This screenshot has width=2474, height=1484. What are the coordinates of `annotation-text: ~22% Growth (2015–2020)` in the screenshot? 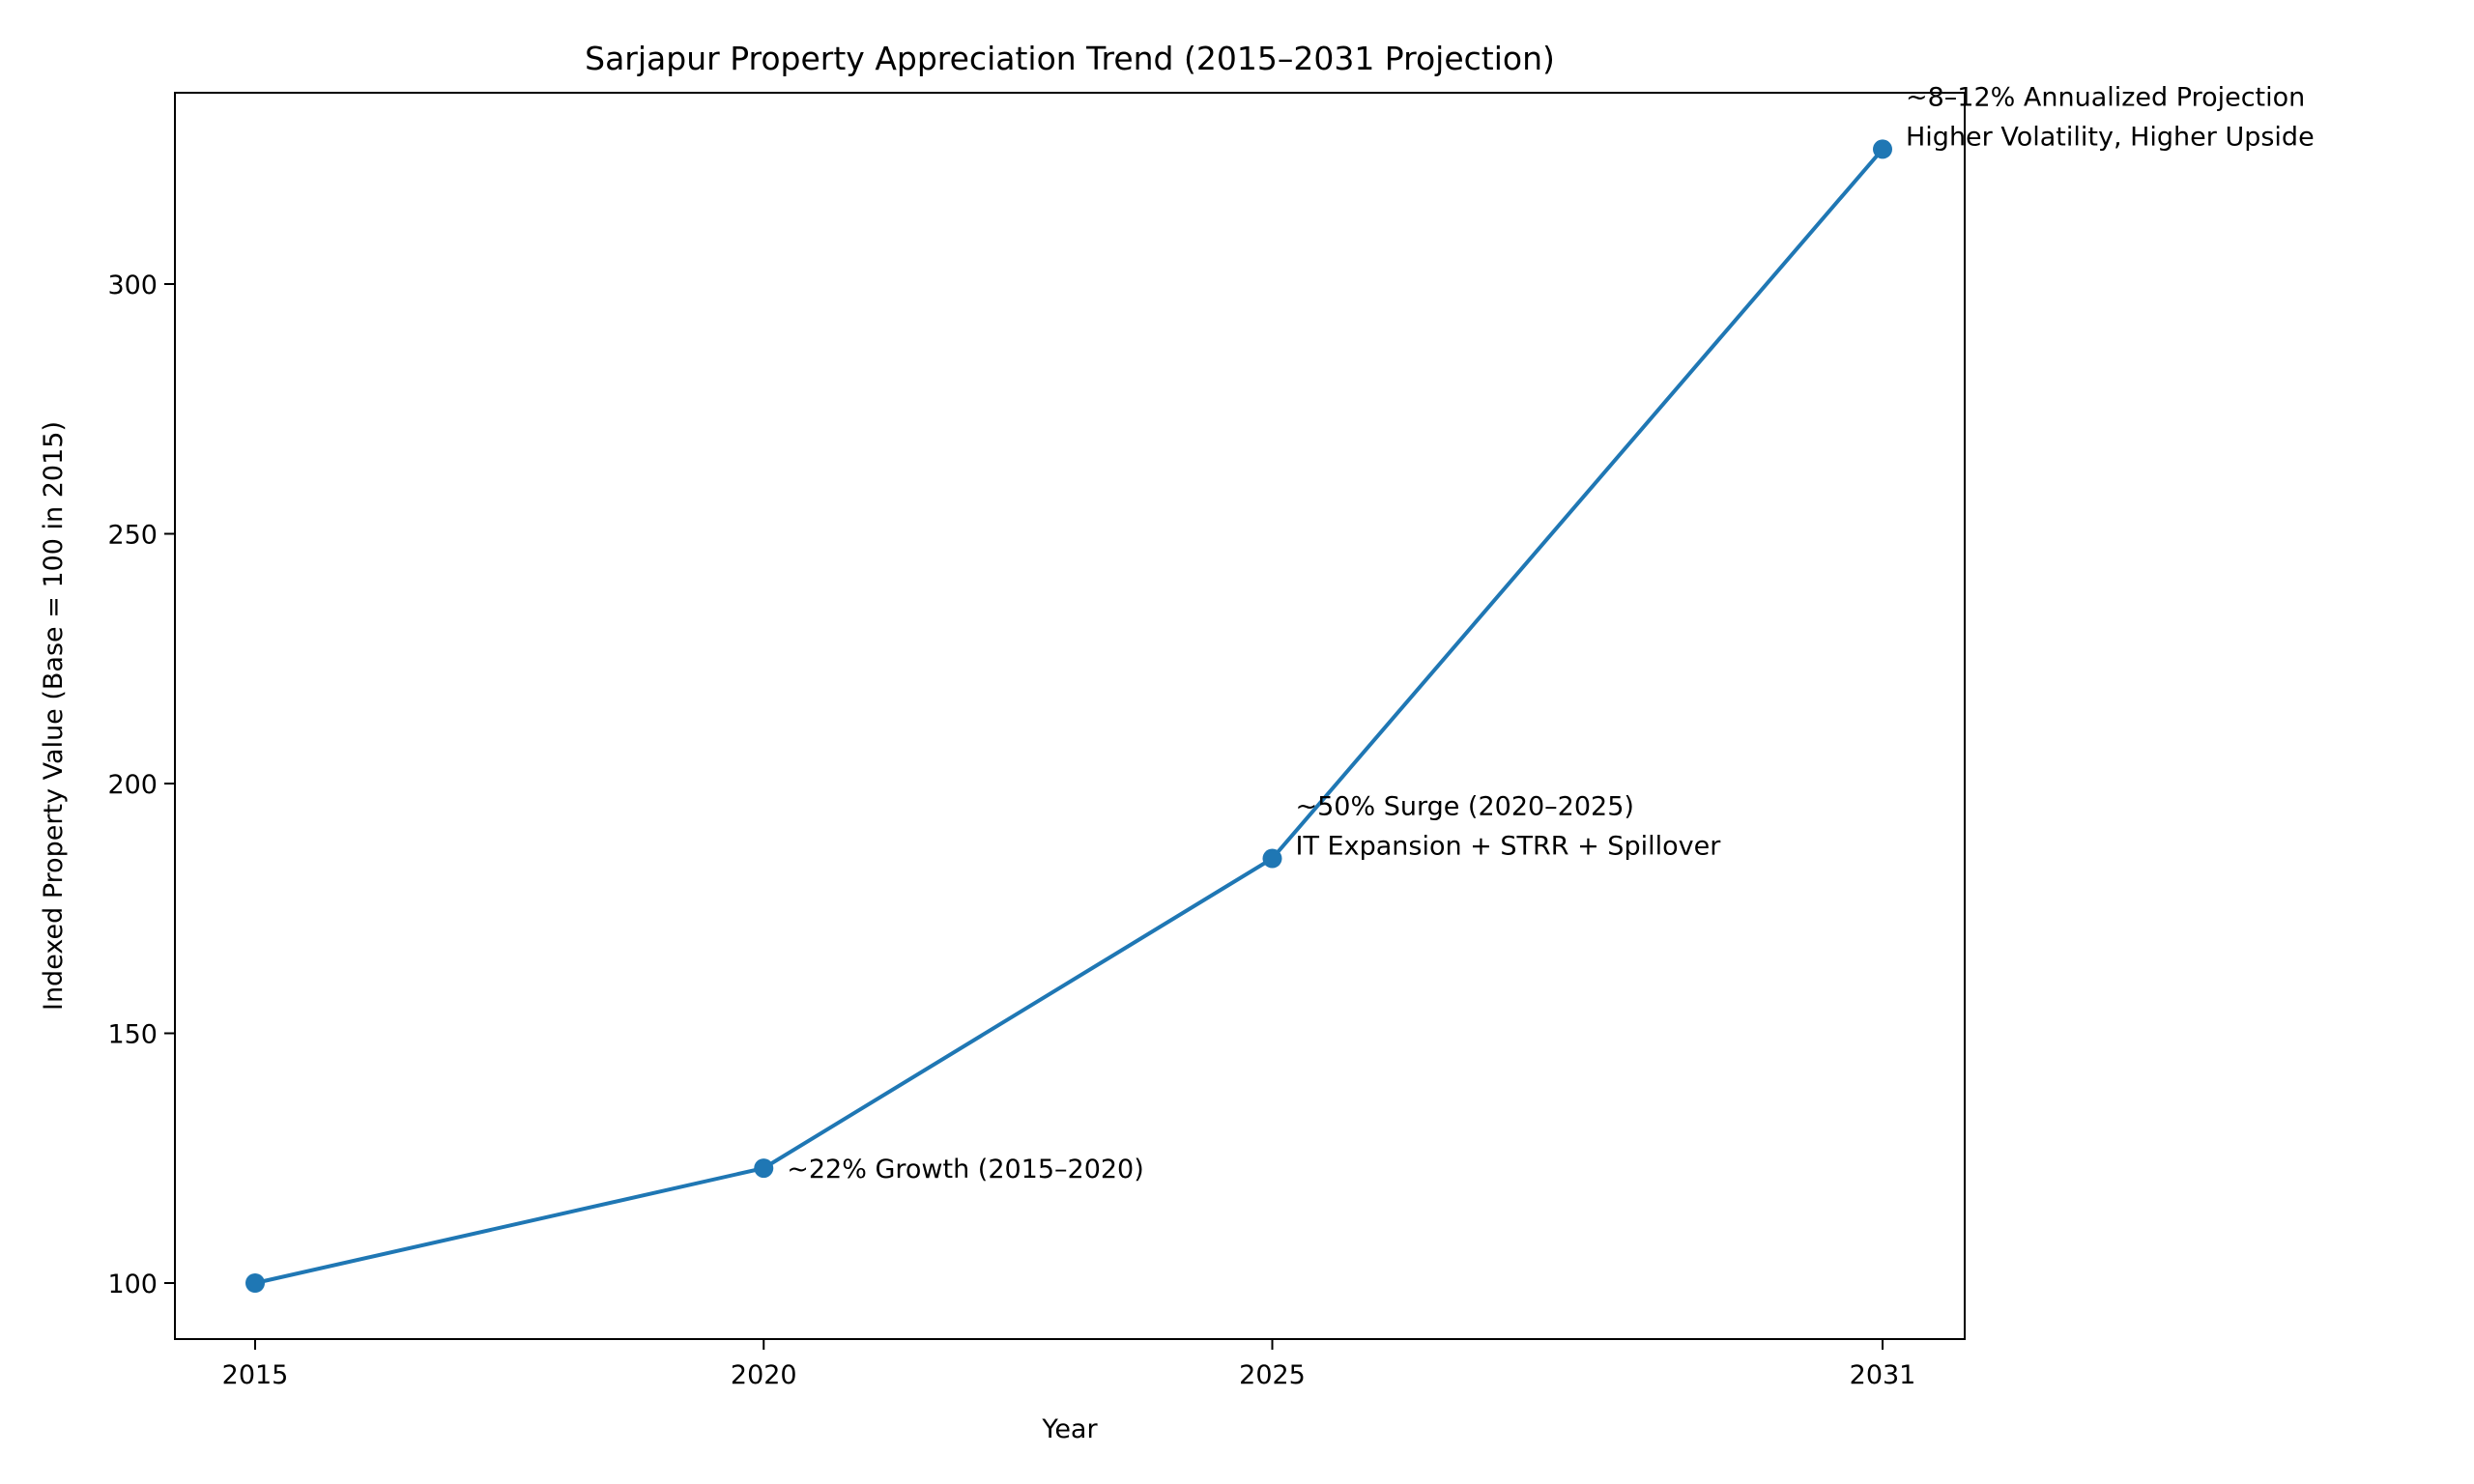 It's located at (966, 1170).